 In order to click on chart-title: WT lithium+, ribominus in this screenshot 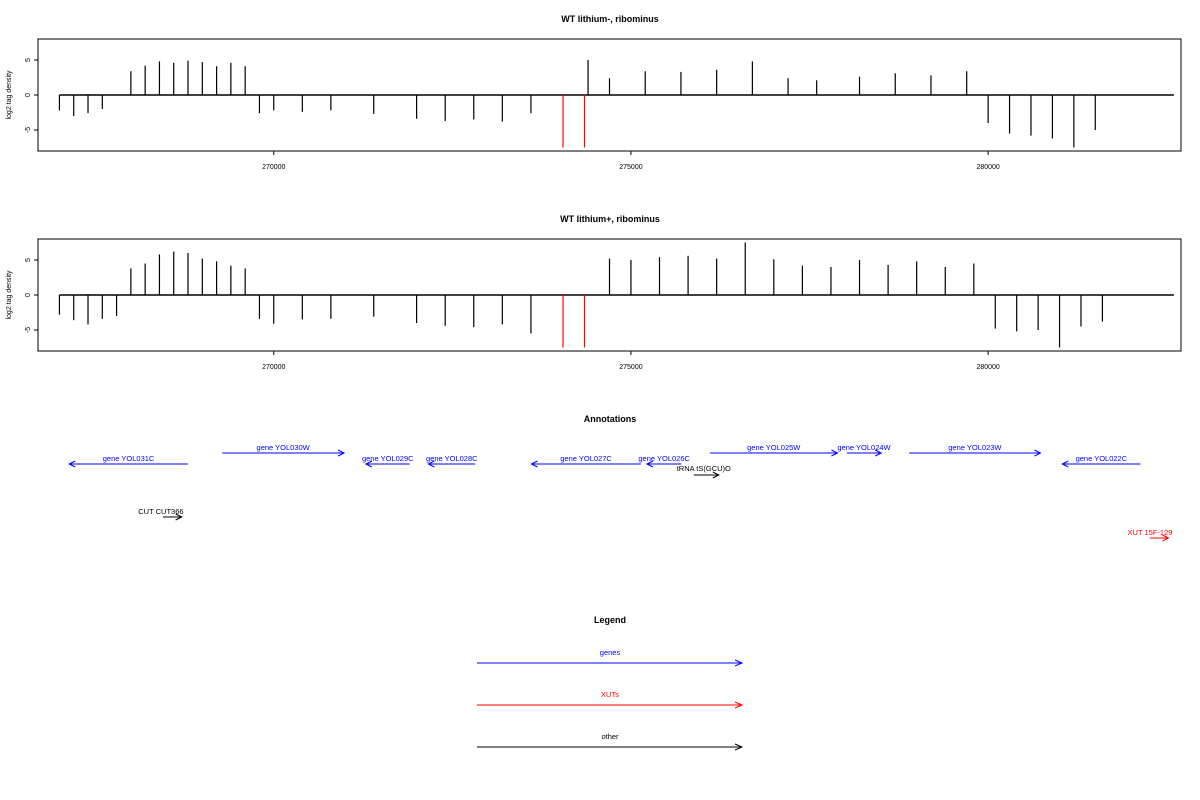, I will do `click(610, 219)`.